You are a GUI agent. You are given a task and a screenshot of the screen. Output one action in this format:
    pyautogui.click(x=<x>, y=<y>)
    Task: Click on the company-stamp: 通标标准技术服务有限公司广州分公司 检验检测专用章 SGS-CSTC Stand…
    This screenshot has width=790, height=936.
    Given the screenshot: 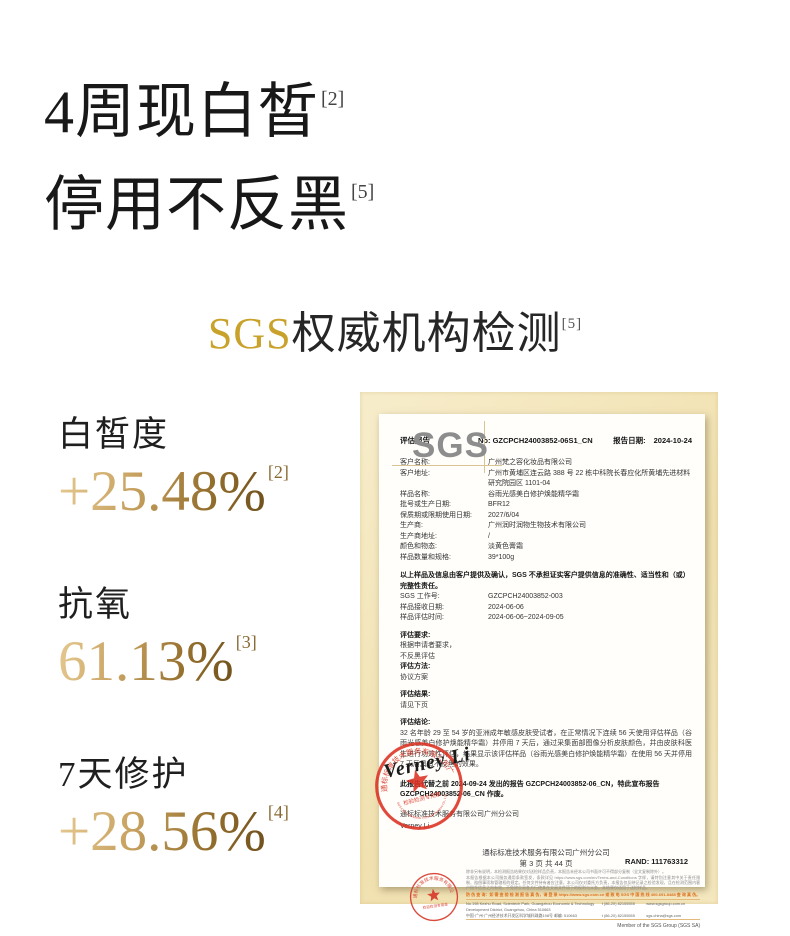 What is the action you would take?
    pyautogui.click(x=413, y=780)
    